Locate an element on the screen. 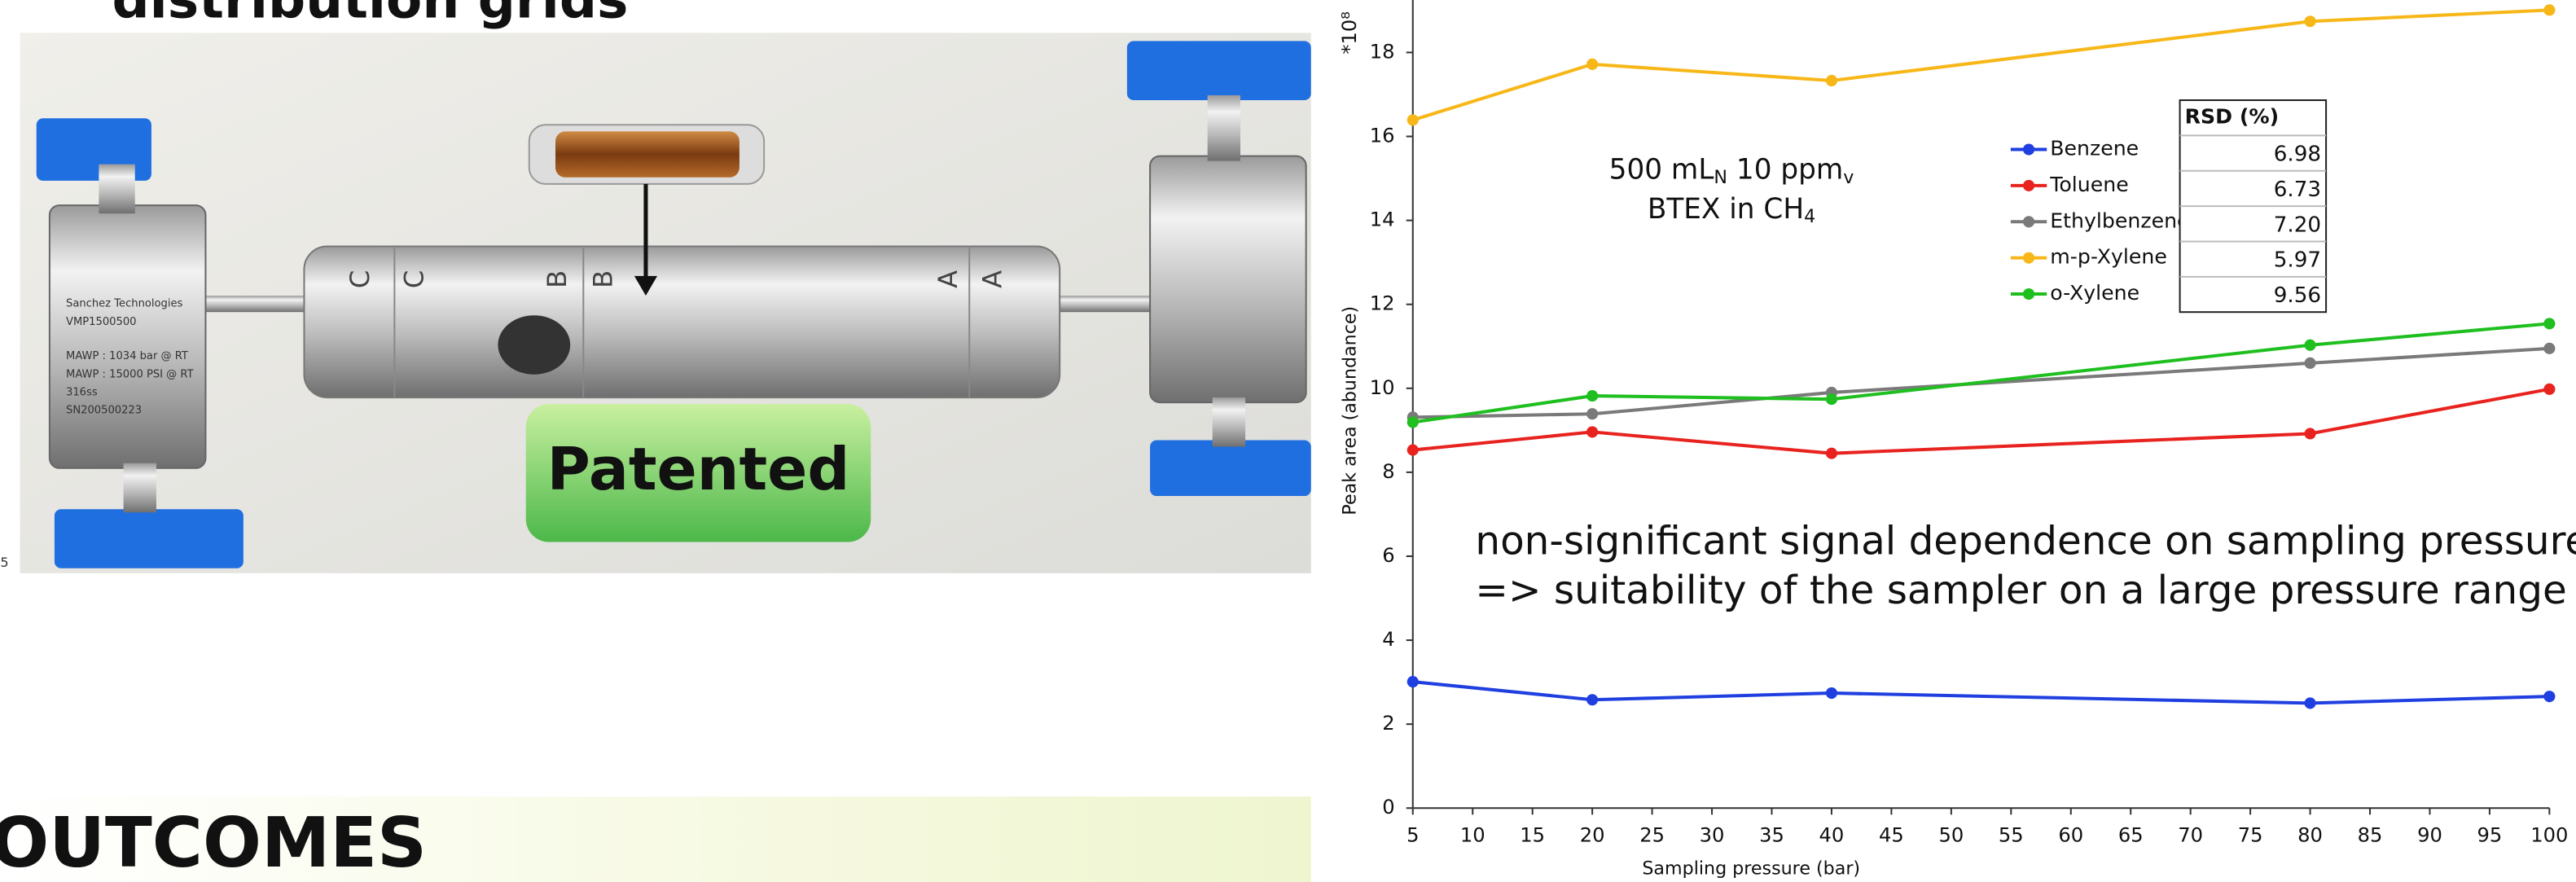  heading: distribution grids is located at coordinates (370, 15).